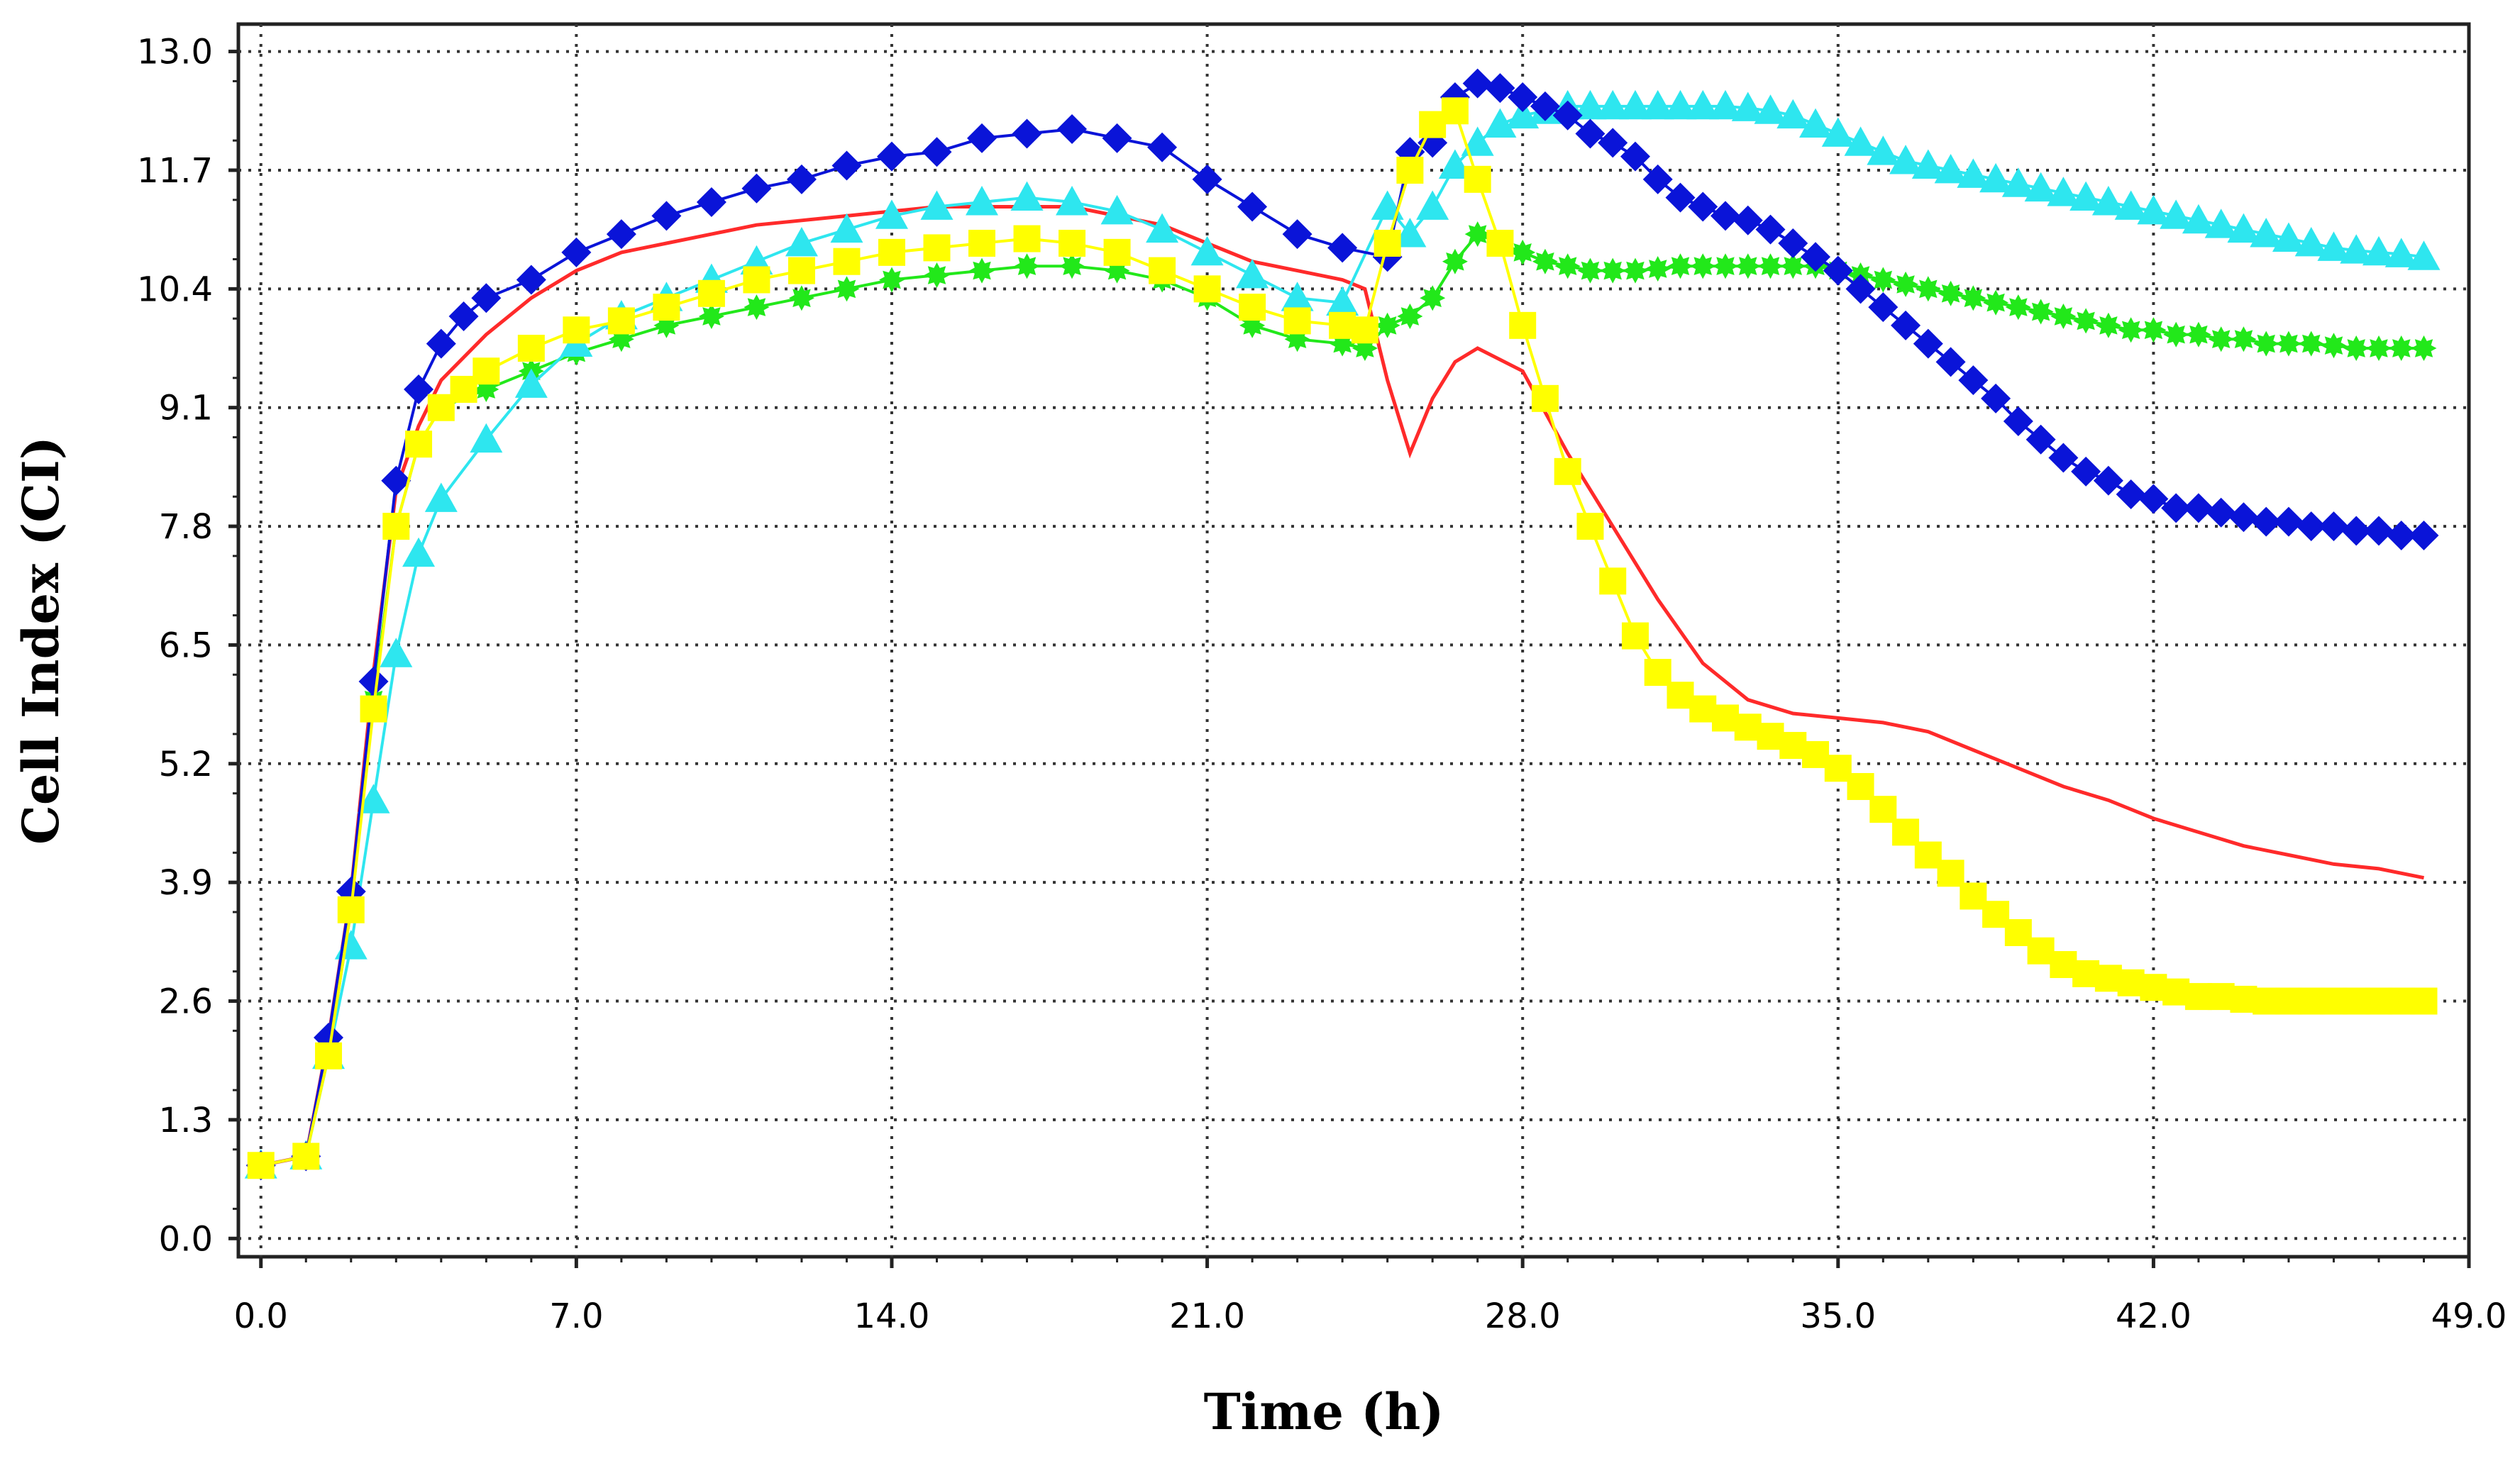  I want to click on x-tick-label: 28.0, so click(1523, 1316).